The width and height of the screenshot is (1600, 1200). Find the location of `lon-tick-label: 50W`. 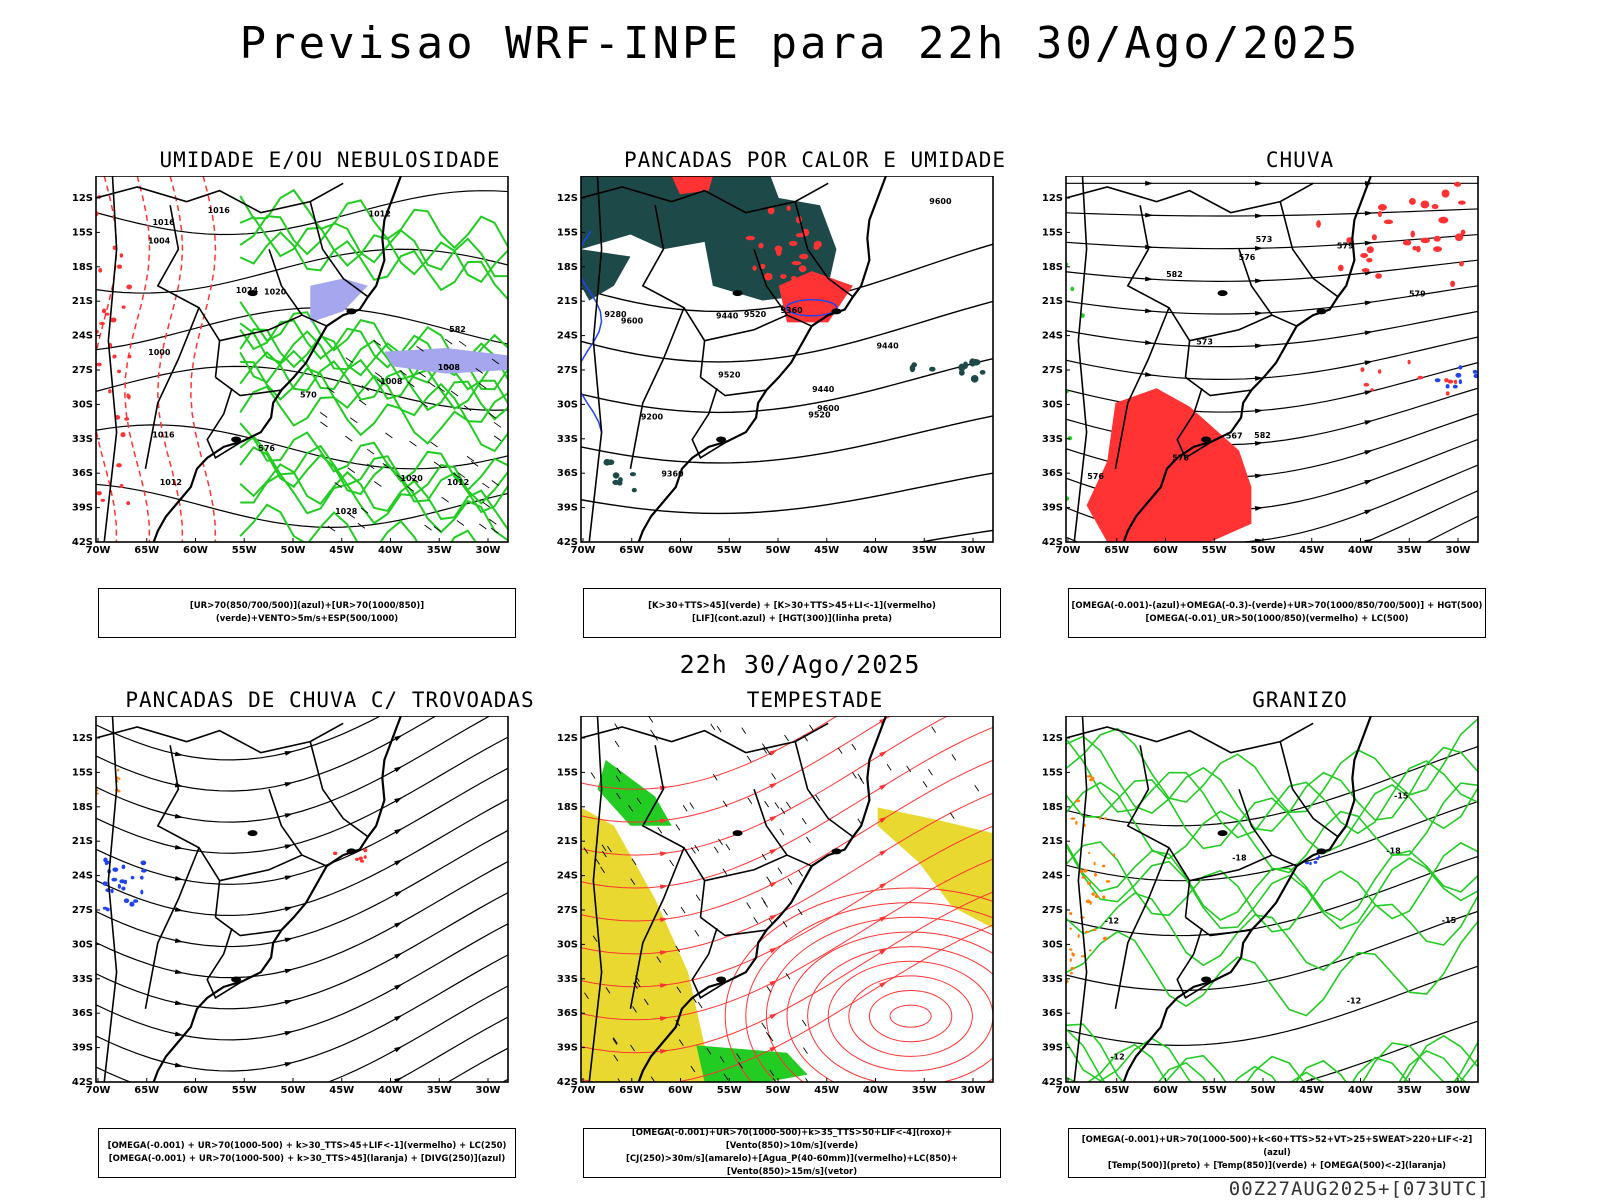

lon-tick-label: 50W is located at coordinates (778, 550).